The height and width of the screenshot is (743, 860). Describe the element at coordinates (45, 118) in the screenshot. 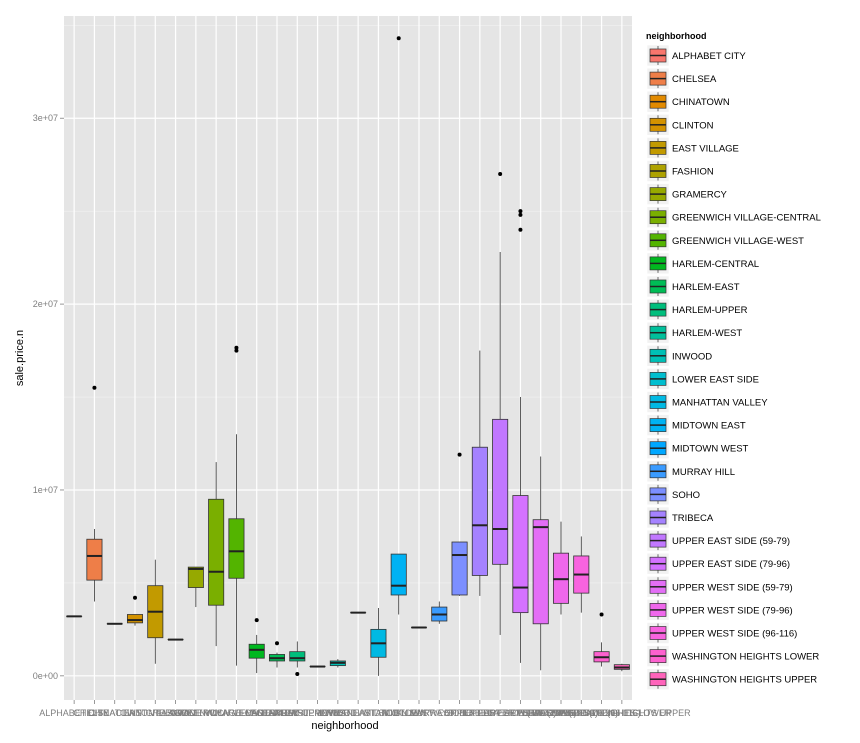

I see `y-tick-label: 3e+07` at that location.